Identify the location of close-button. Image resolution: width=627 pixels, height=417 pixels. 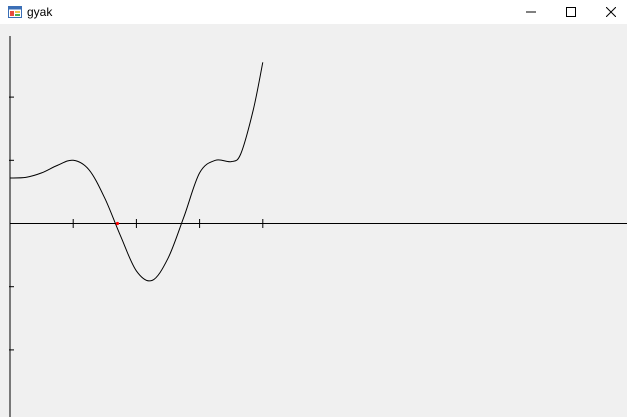
(609, 12).